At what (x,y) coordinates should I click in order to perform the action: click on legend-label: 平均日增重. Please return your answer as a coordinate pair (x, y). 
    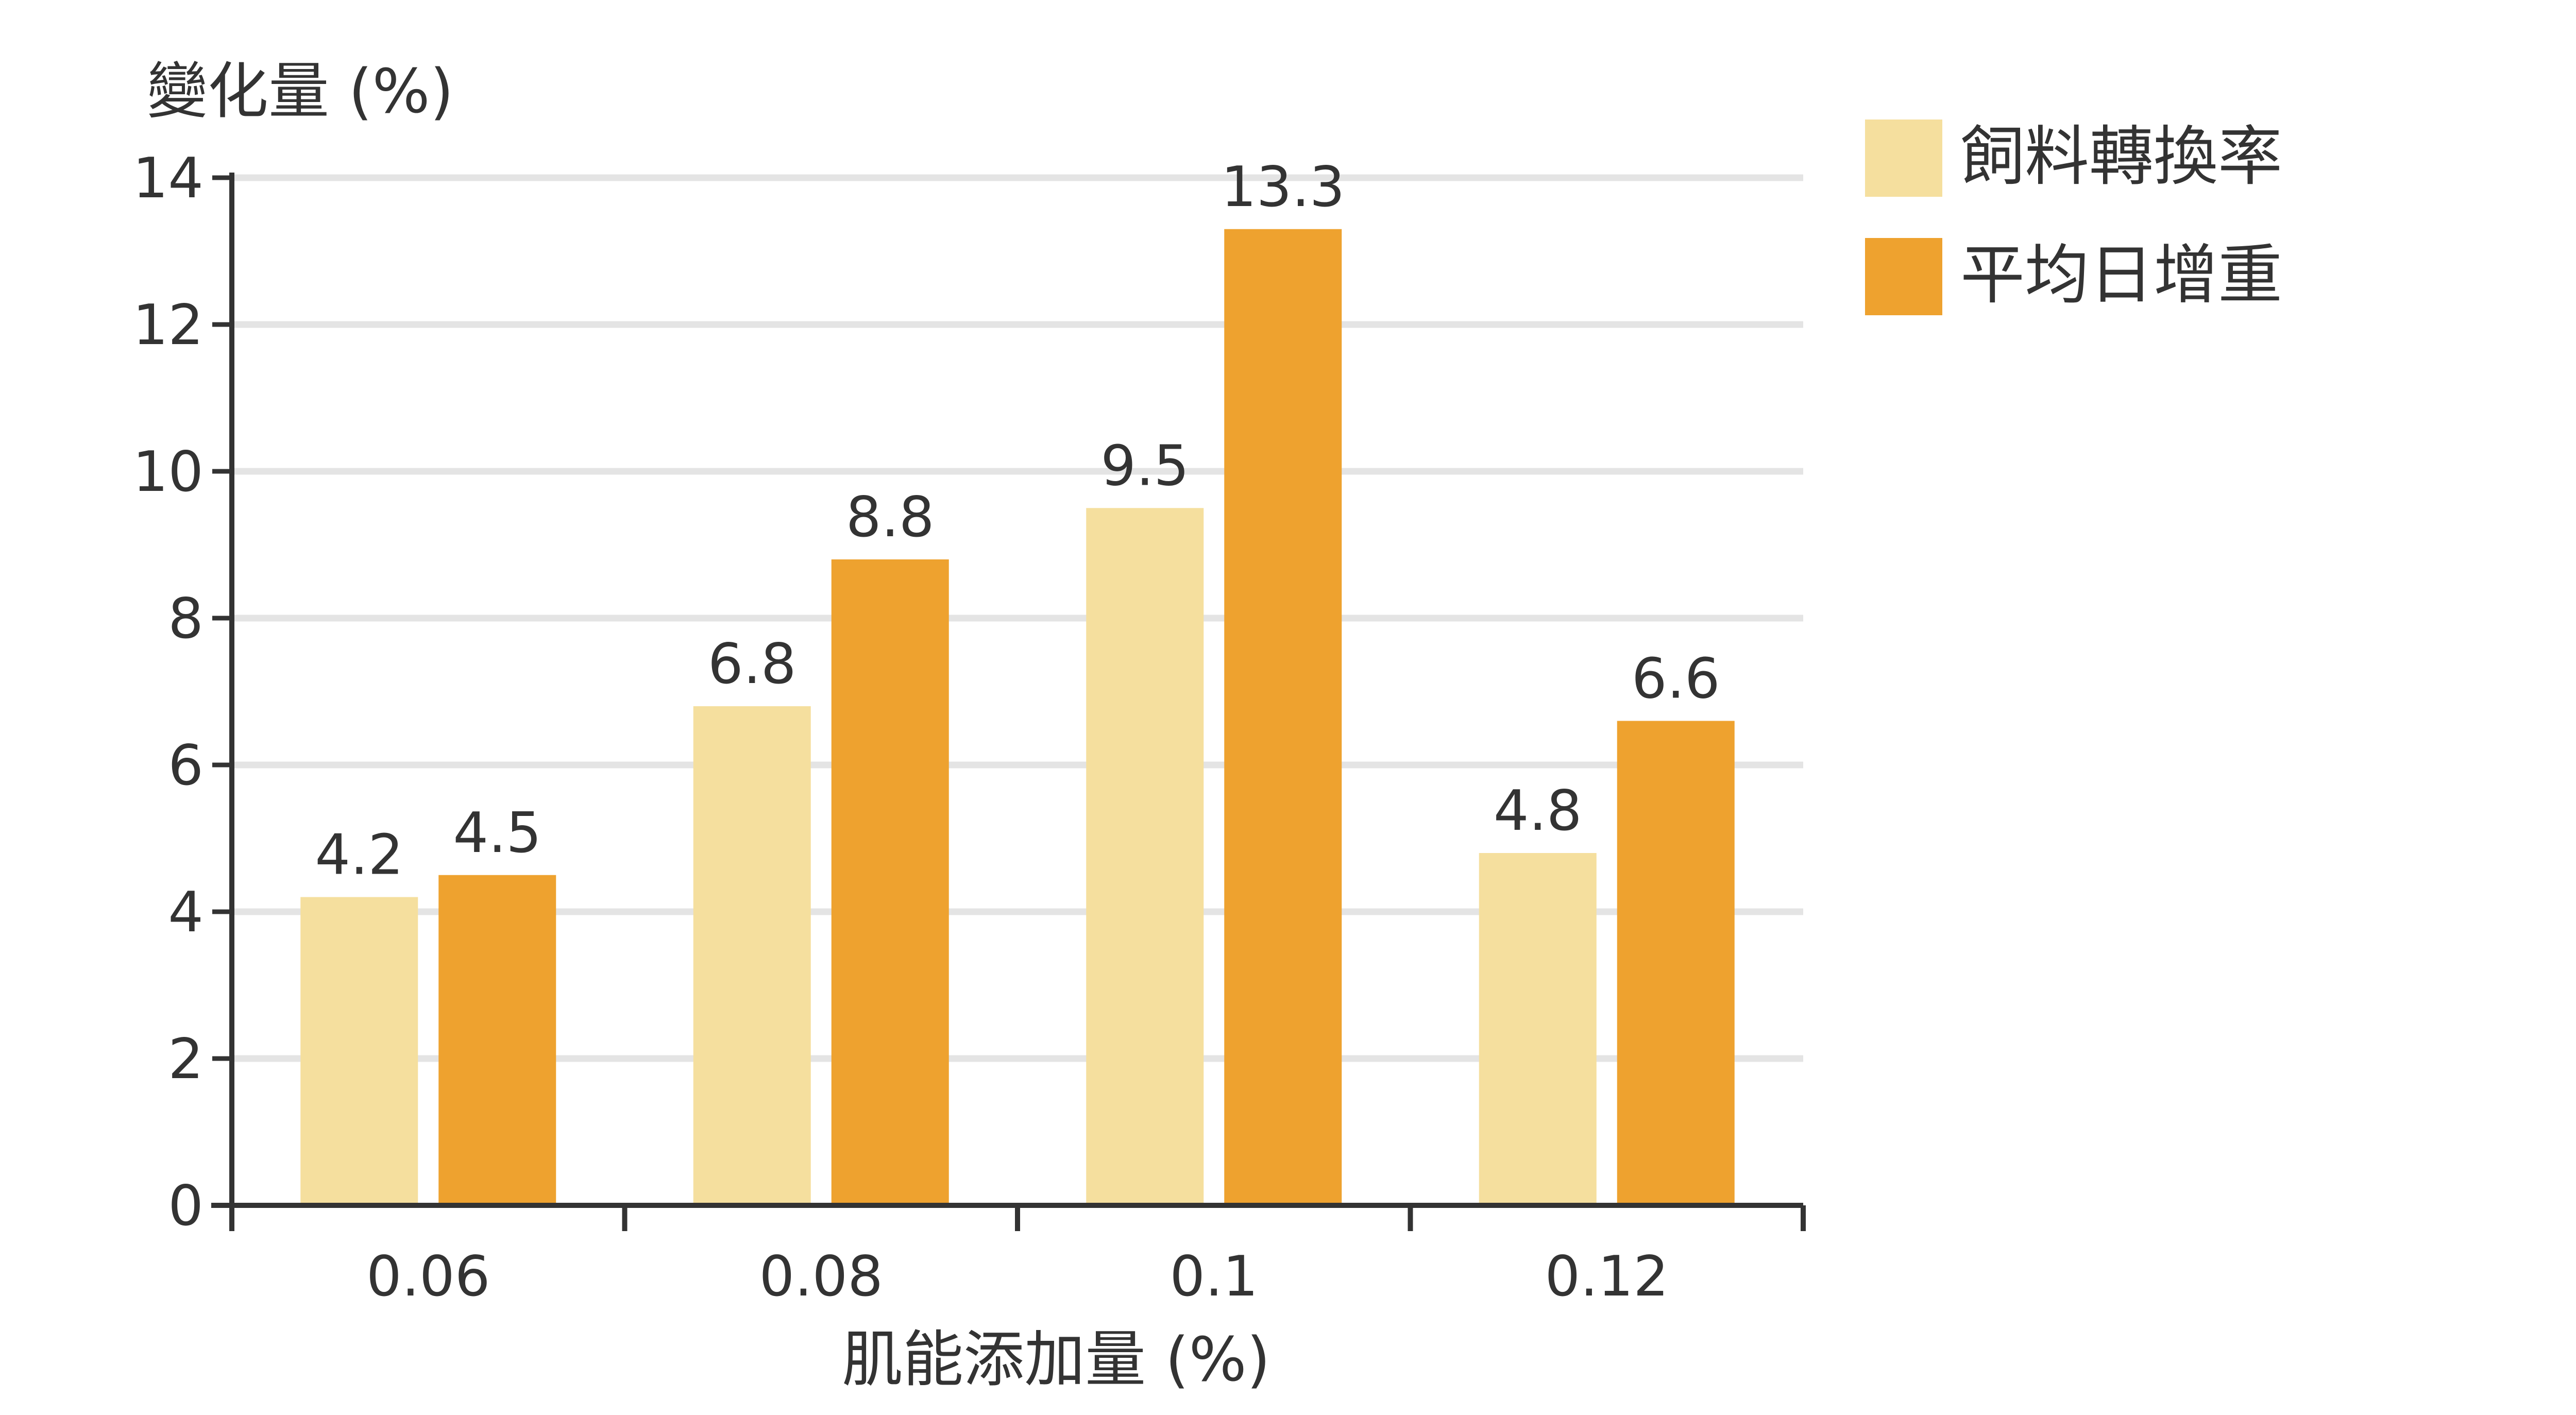
    Looking at the image, I should click on (2121, 275).